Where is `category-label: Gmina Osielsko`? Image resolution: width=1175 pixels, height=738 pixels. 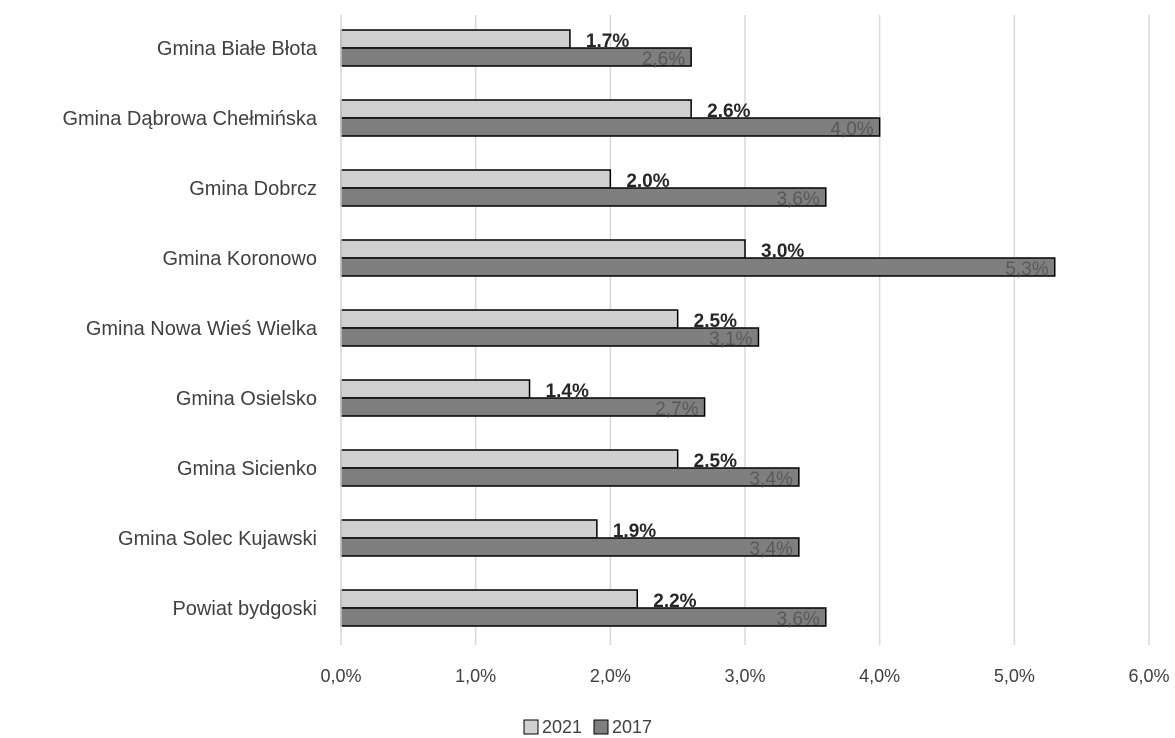 category-label: Gmina Osielsko is located at coordinates (246, 399).